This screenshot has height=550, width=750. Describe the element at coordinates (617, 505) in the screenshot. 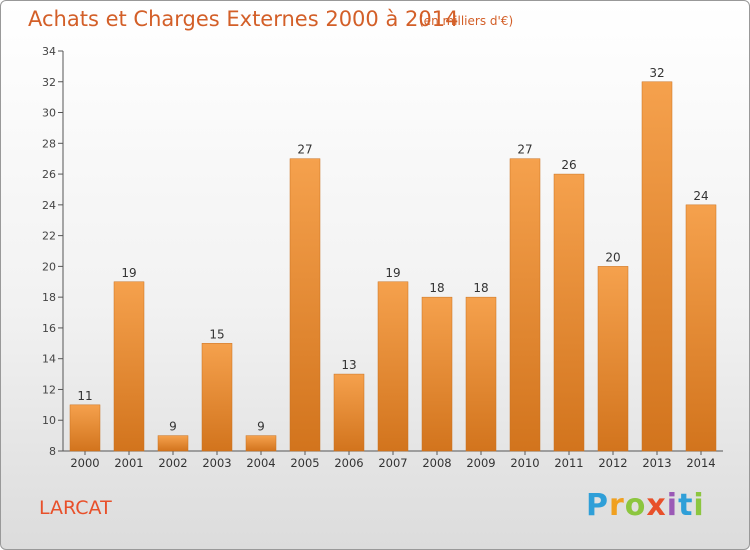

I see `logo-letter: r` at that location.